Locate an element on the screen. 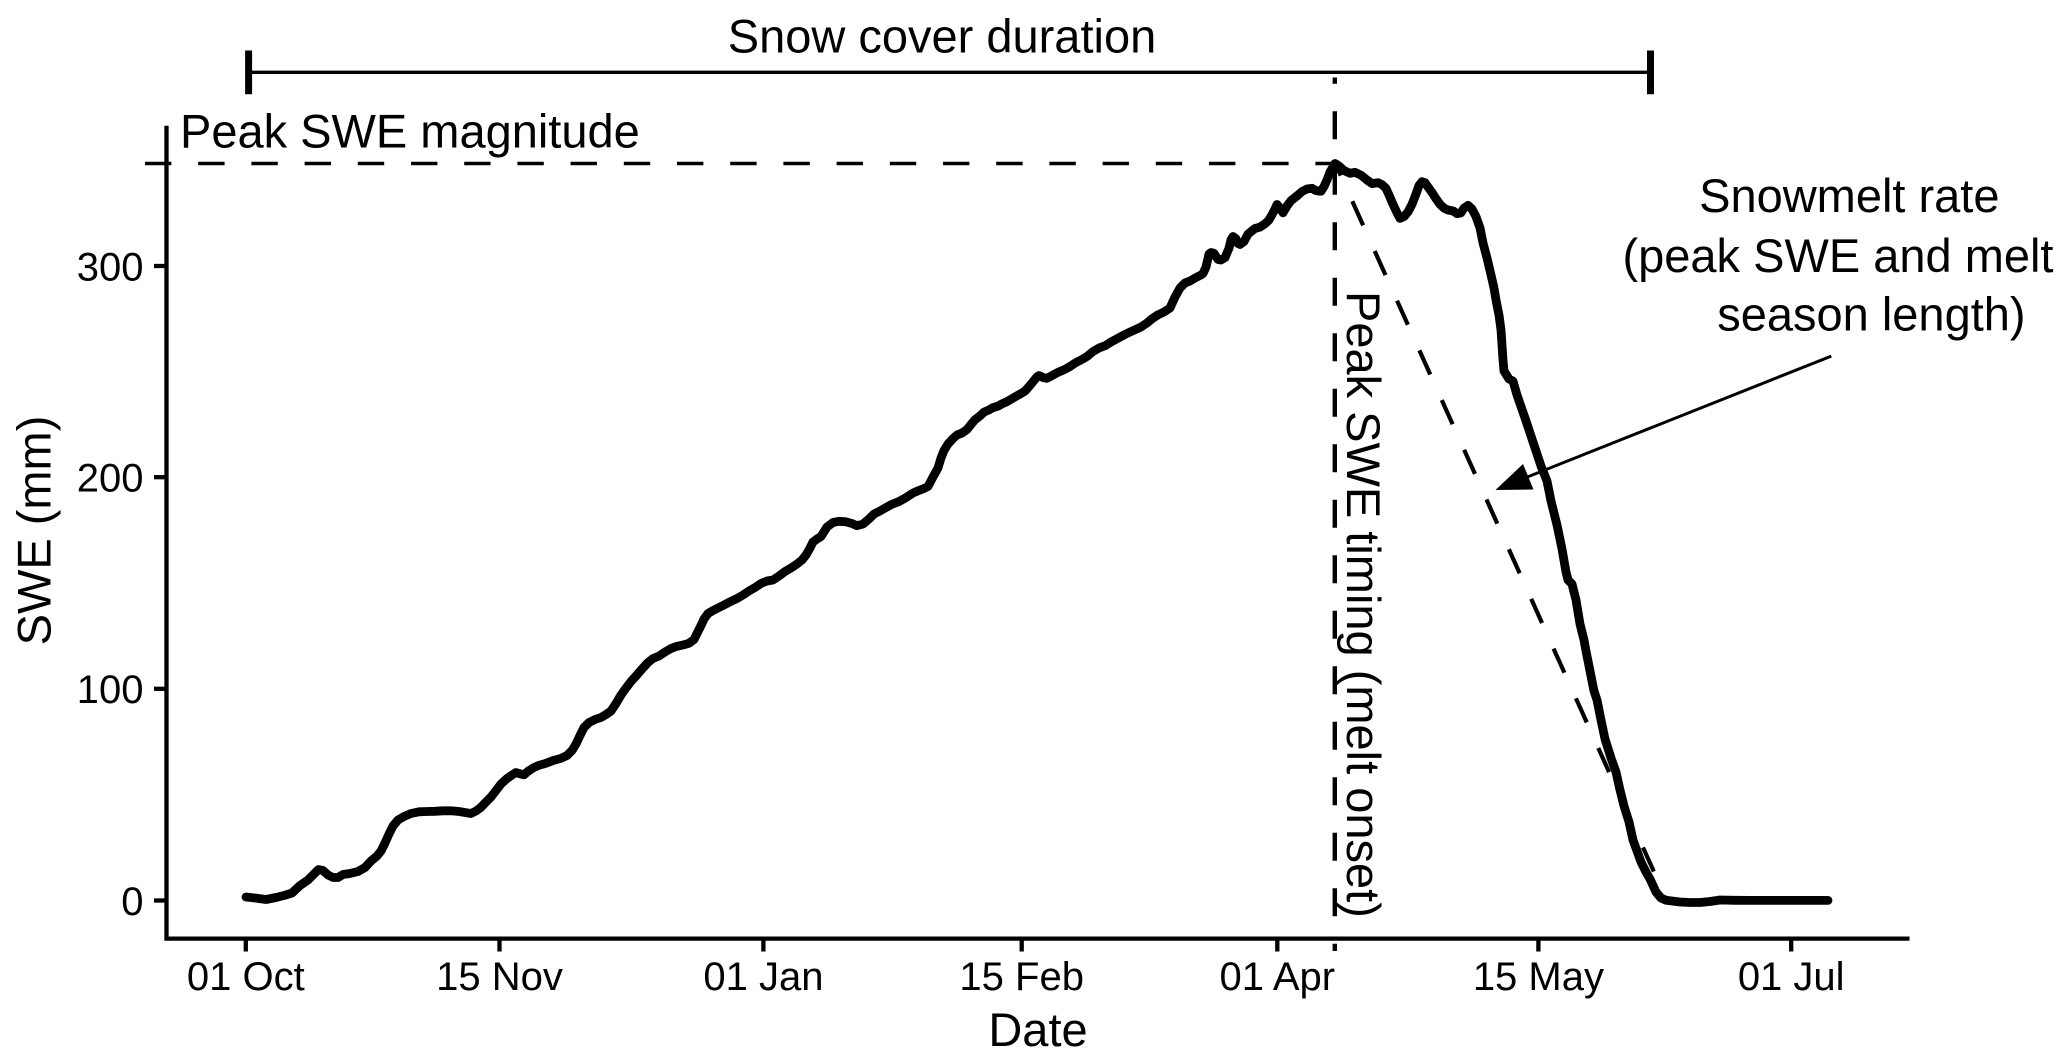  svg-text: Peak SWE magnitude is located at coordinates (410, 131).